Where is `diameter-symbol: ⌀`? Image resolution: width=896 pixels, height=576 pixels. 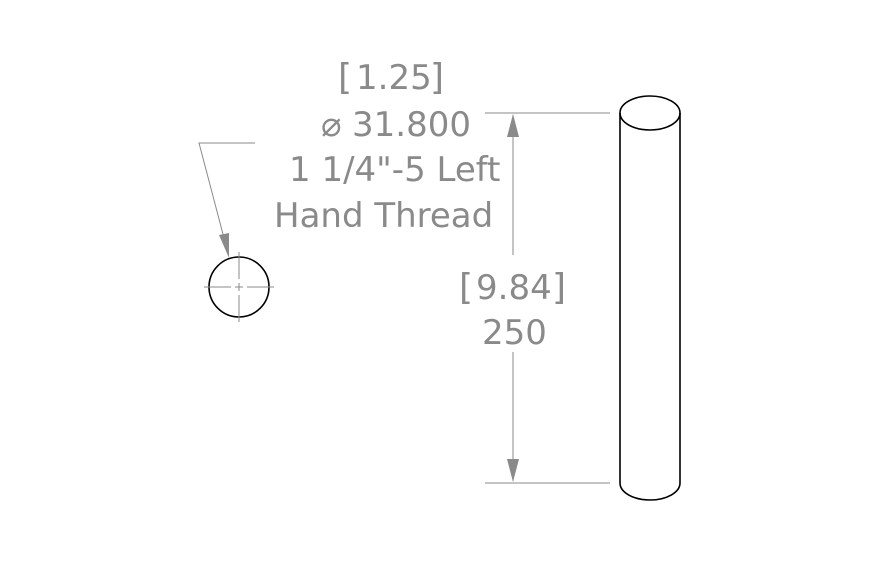
diameter-symbol: ⌀ is located at coordinates (331, 125).